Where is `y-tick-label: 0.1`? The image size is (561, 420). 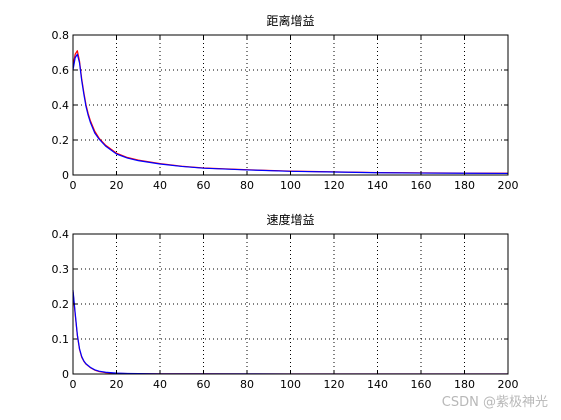
y-tick-label: 0.1 is located at coordinates (61, 339).